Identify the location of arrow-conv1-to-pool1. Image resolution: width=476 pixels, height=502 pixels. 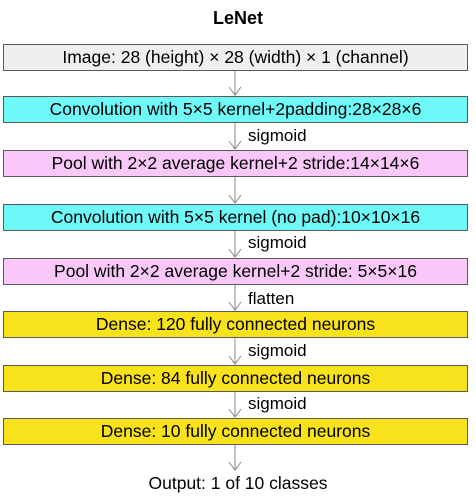
(235, 136).